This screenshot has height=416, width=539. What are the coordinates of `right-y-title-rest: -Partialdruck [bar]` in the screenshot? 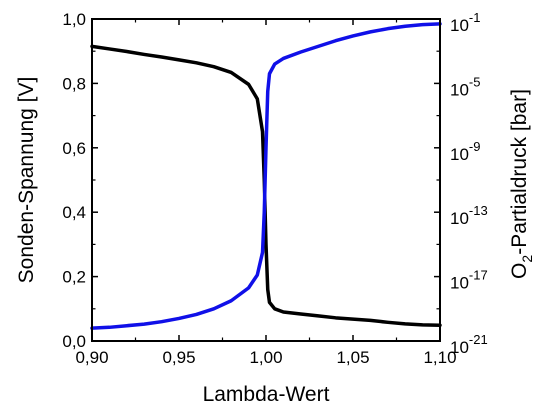 It's located at (519, 172).